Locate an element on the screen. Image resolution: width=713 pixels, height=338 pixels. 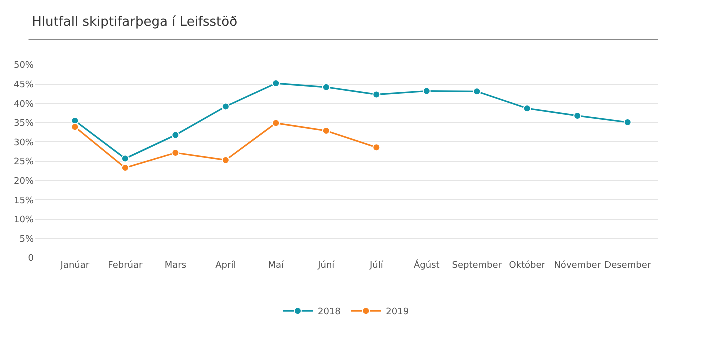
y-tick-label: 10% is located at coordinates (24, 221).